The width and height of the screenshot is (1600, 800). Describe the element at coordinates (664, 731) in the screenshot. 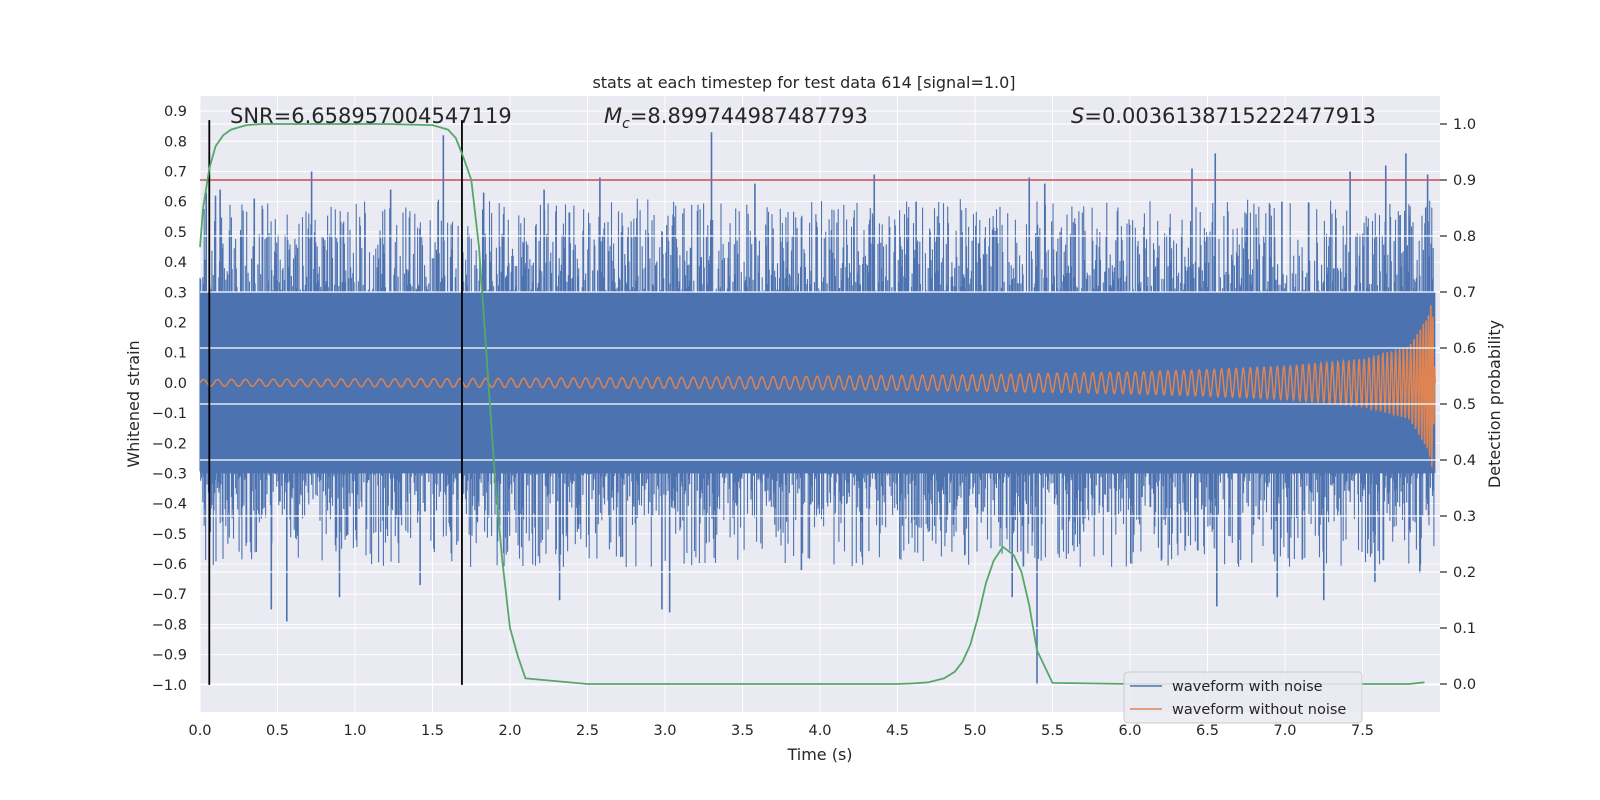

I see `x-tick-label-6: 3.0` at that location.